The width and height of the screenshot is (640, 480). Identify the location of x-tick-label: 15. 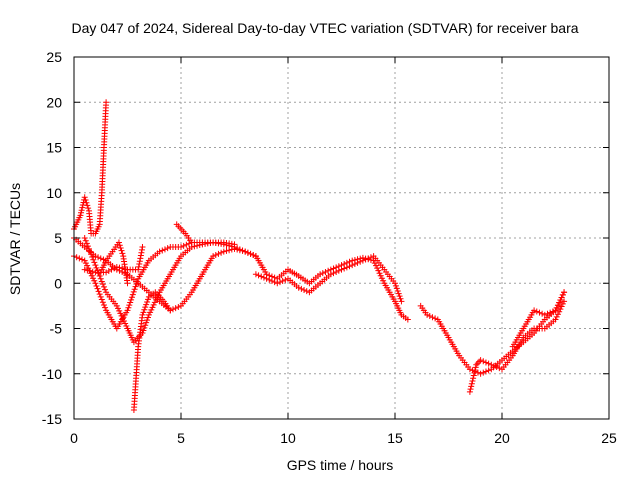
(395, 438).